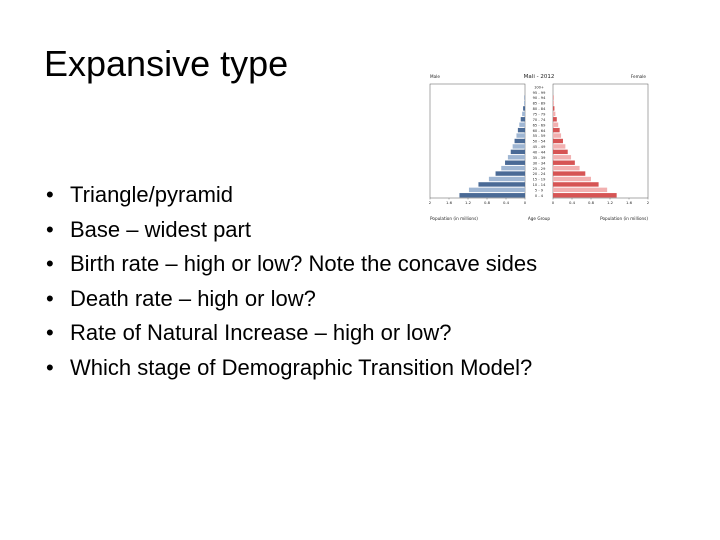 The image size is (720, 540). What do you see at coordinates (539, 125) in the screenshot?
I see `age-group-label: 65 - 69` at bounding box center [539, 125].